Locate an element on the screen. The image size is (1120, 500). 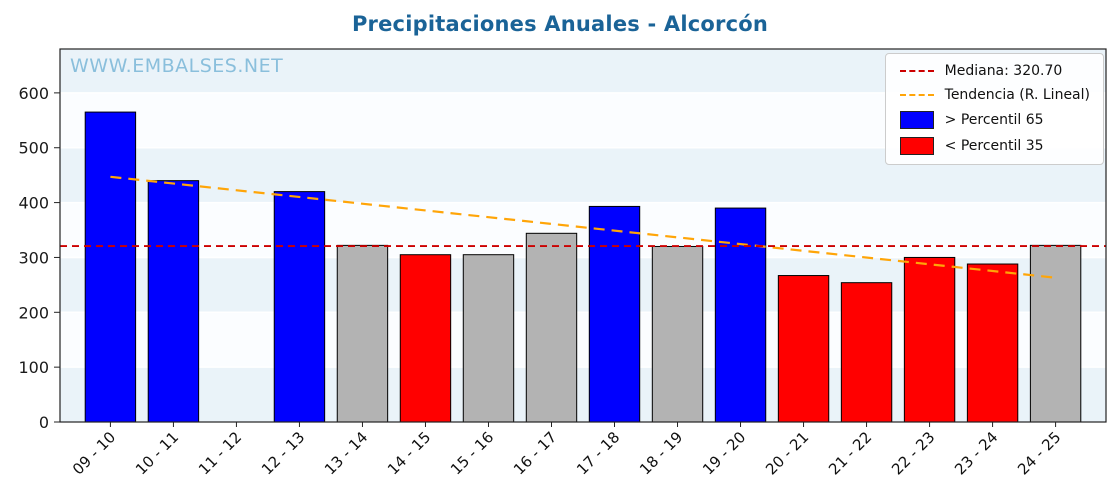
legend-item-p65: > Percentil 65 is located at coordinates (994, 120).